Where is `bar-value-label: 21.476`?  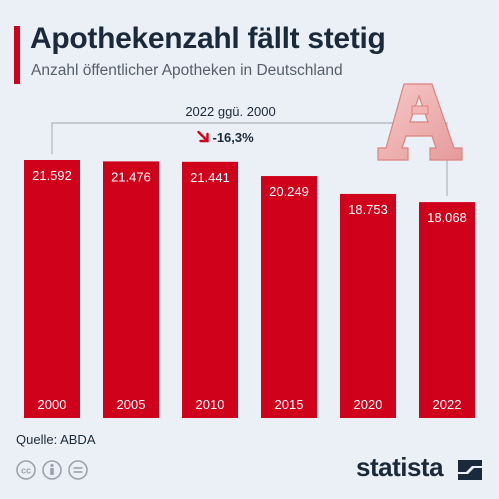 bar-value-label: 21.476 is located at coordinates (131, 176).